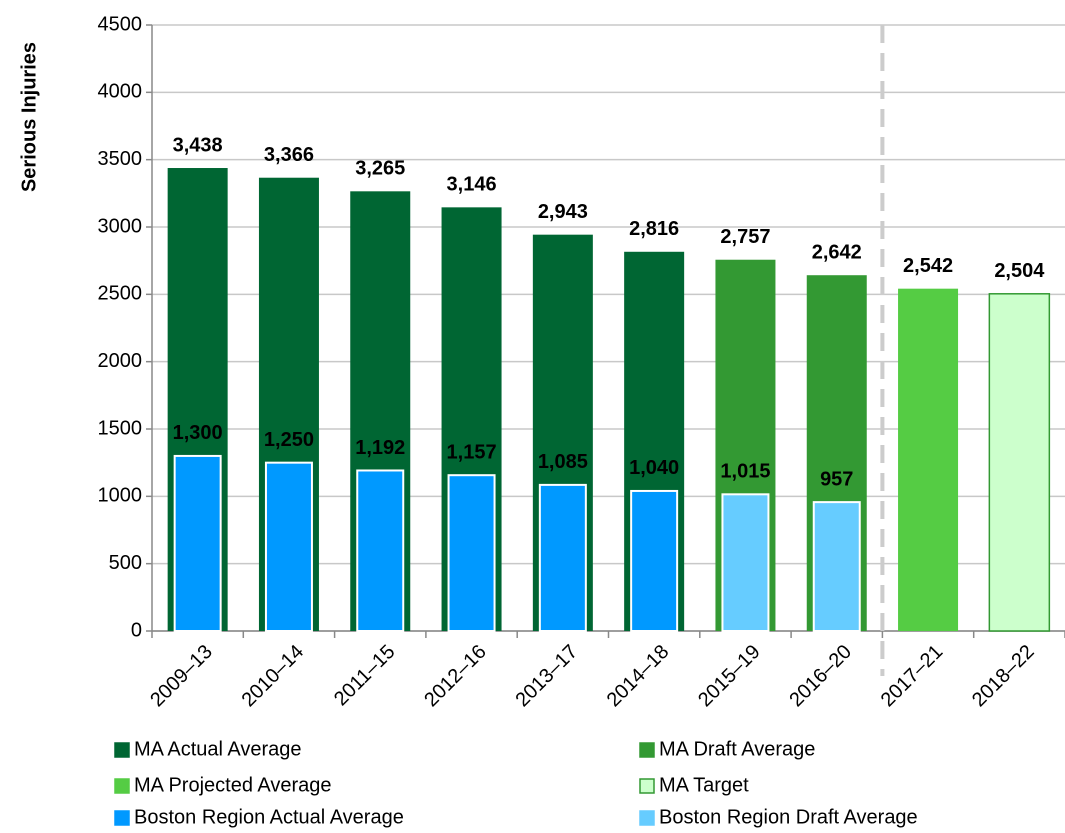 This screenshot has height=833, width=1065. I want to click on y-axis-title: Serious Injuries, so click(29, 117).